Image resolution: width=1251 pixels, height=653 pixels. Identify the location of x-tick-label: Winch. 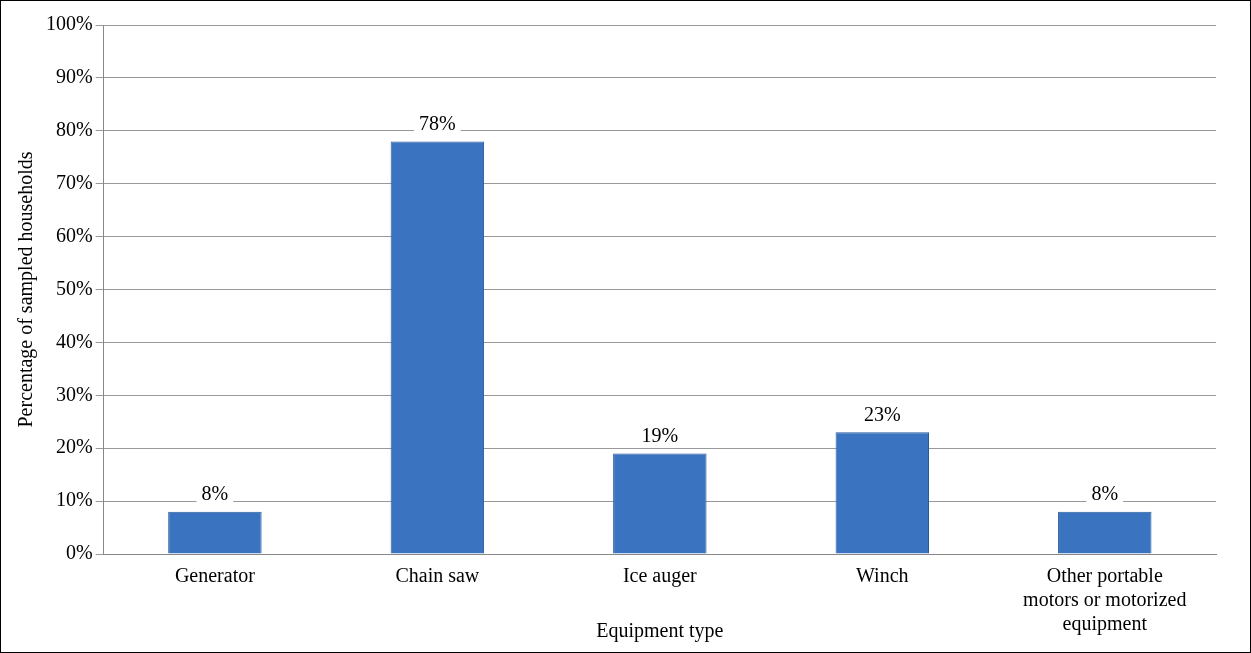
(882, 575).